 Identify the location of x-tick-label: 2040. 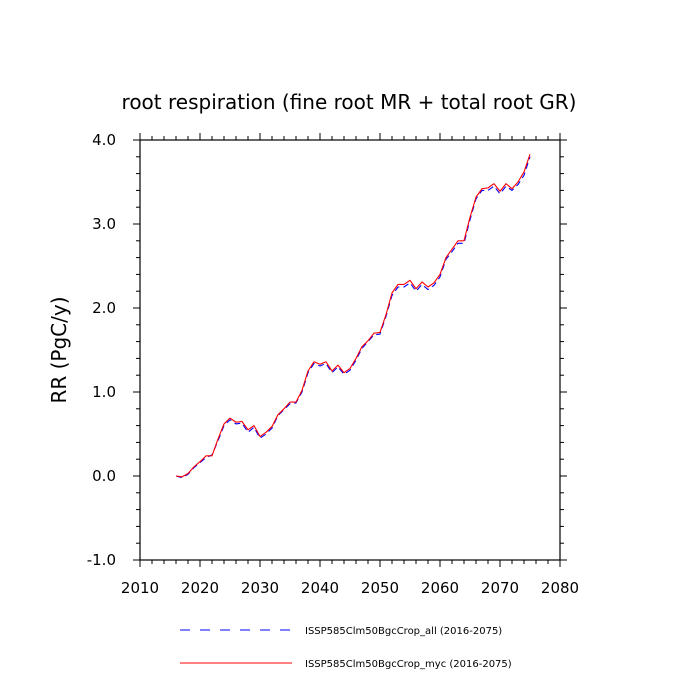
(320, 588).